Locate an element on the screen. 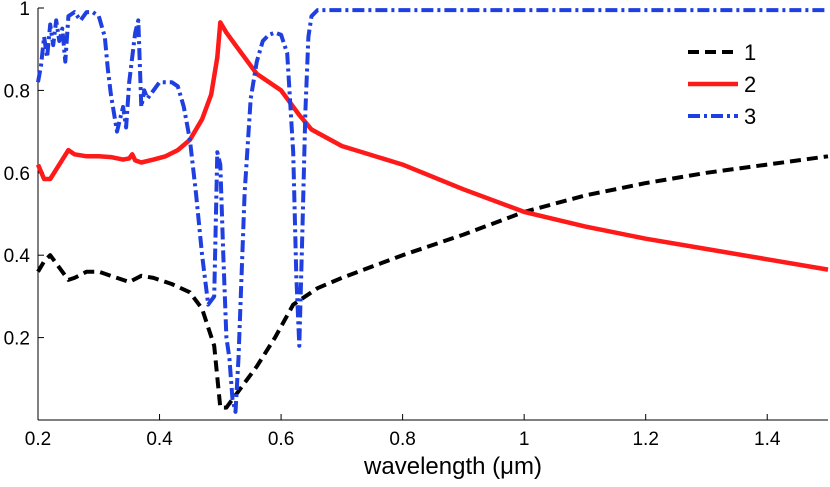 The height and width of the screenshot is (487, 830). x-tick-label: 0.4 is located at coordinates (159, 439).